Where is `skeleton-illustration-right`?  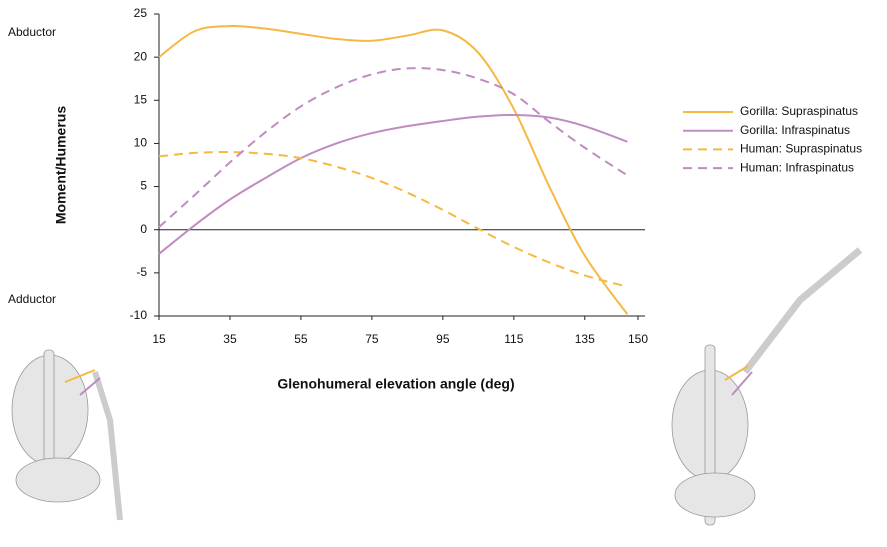 skeleton-illustration-right is located at coordinates (767, 386).